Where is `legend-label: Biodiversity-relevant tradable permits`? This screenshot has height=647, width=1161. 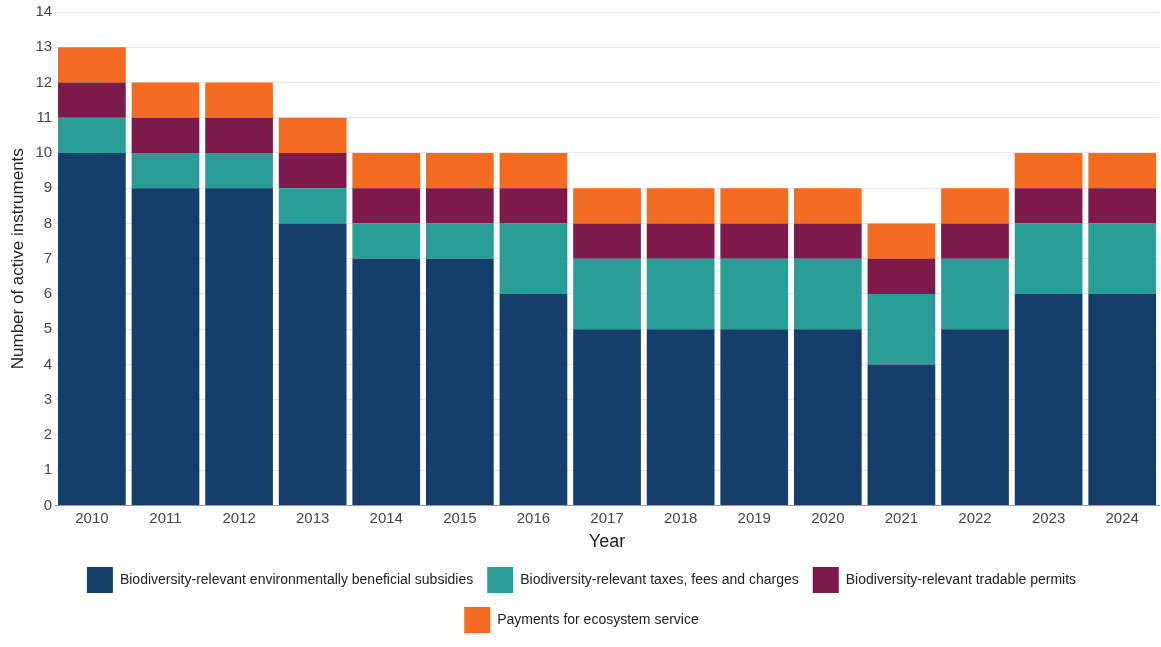 legend-label: Biodiversity-relevant tradable permits is located at coordinates (961, 578).